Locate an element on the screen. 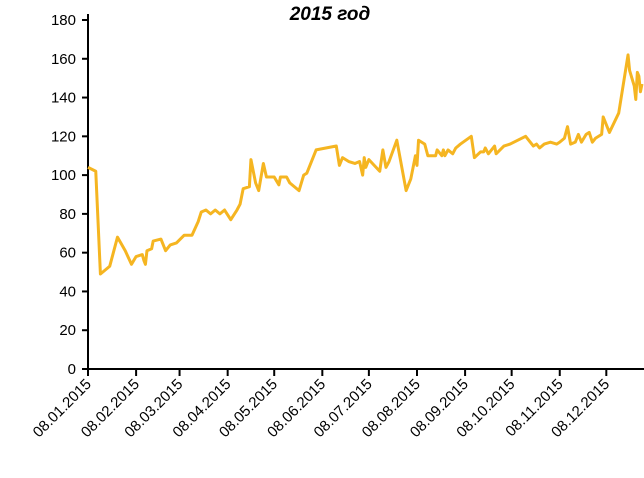  y-tick-label: 0 is located at coordinates (72, 369).